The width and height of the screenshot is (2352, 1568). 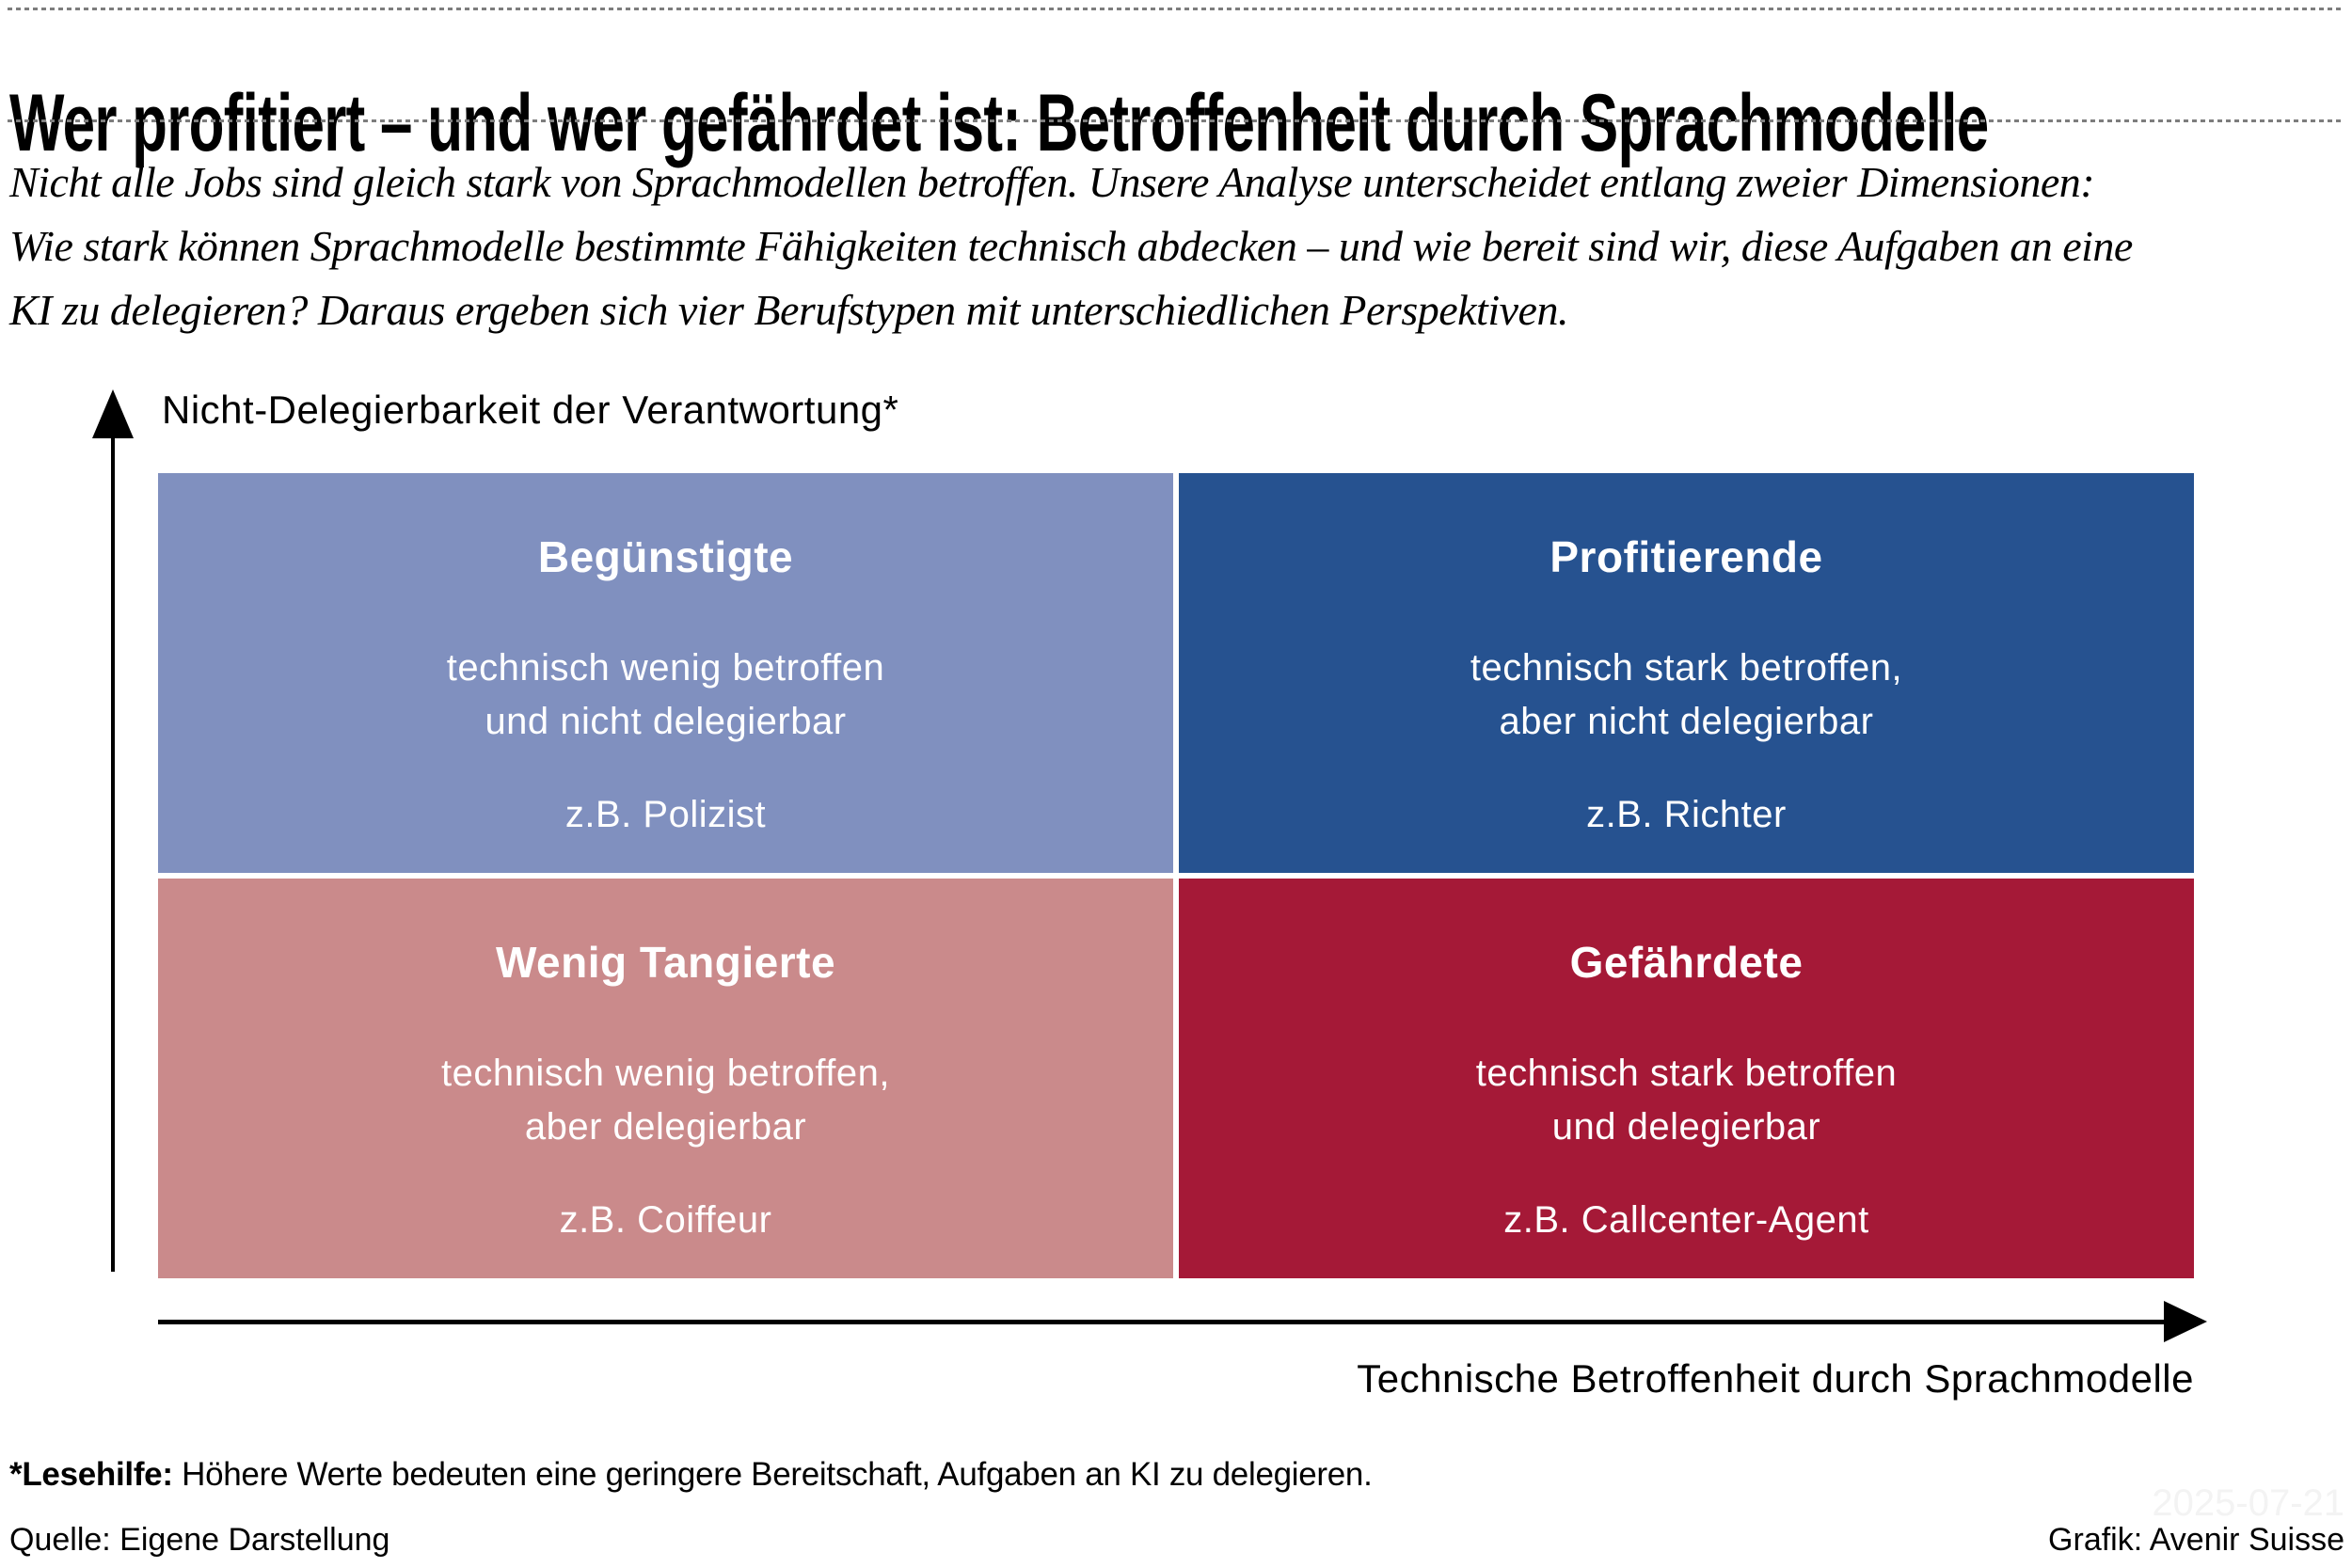 What do you see at coordinates (1686, 721) in the screenshot?
I see `quadrant-description-line-2: aber nicht delegierbar` at bounding box center [1686, 721].